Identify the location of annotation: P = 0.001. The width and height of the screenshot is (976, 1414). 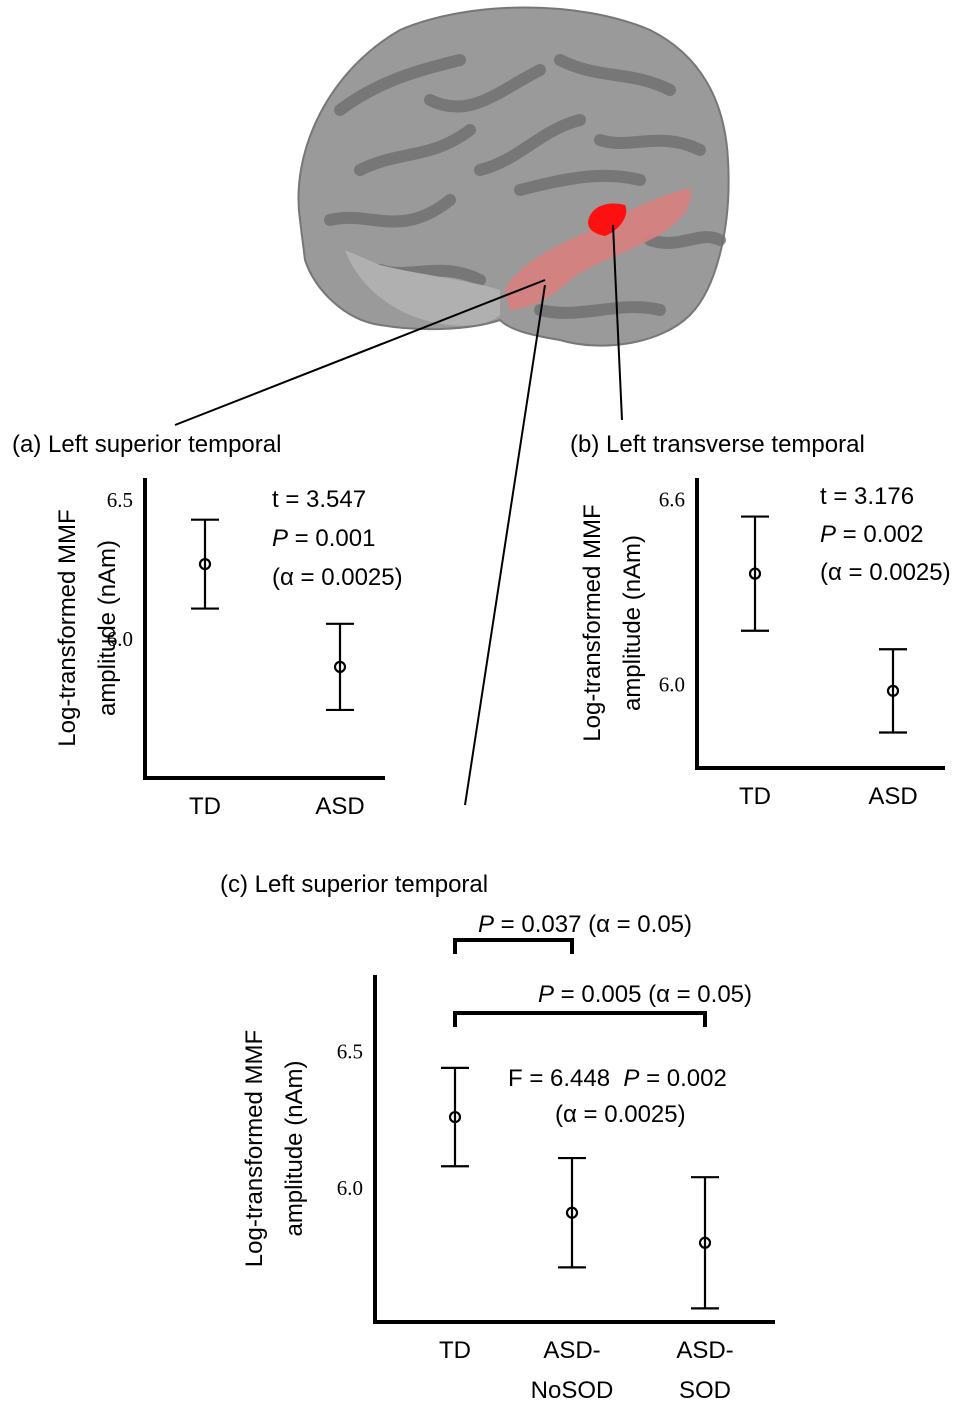
(323, 538).